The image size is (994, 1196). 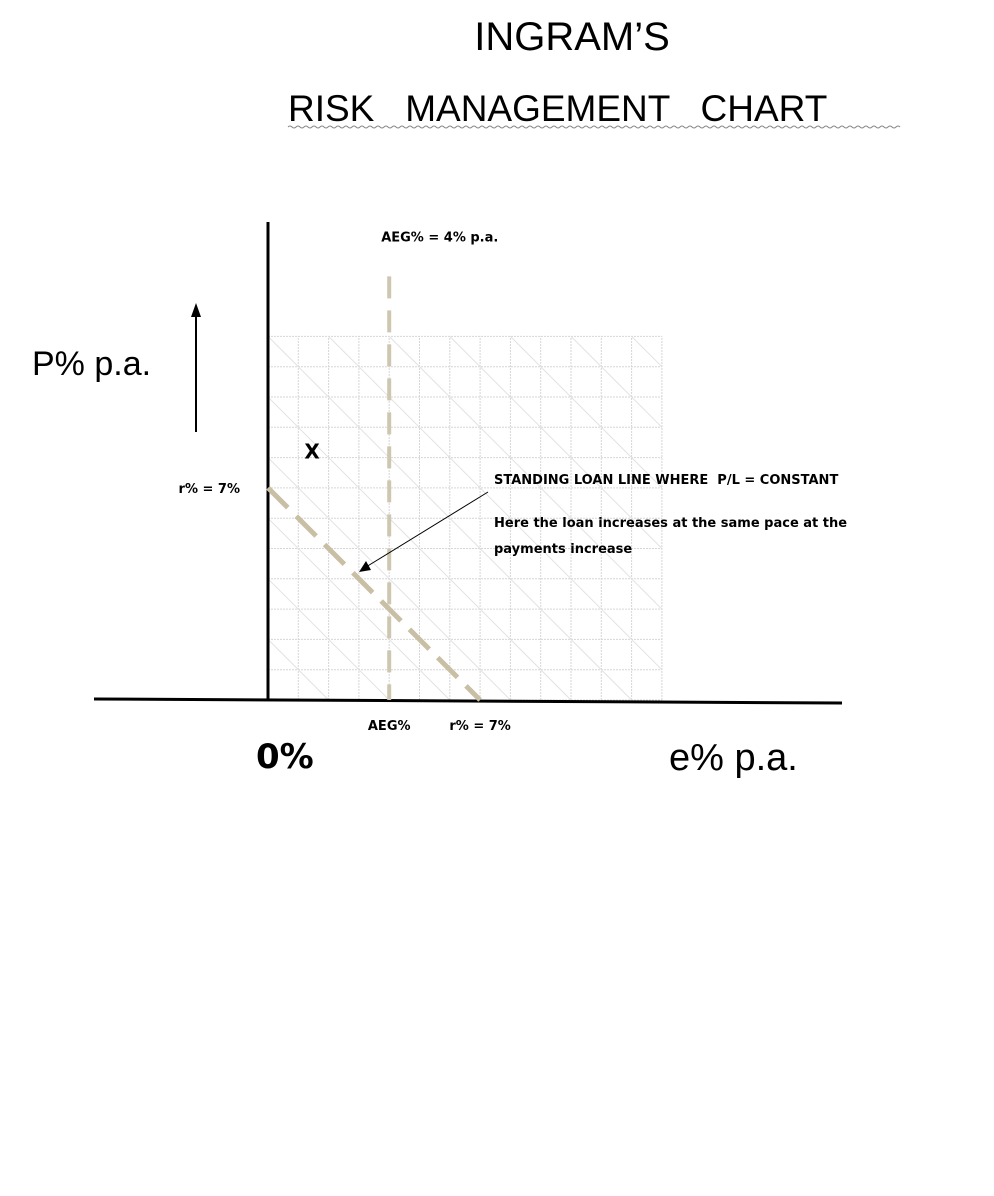 I want to click on x-axis, so click(x=468, y=701).